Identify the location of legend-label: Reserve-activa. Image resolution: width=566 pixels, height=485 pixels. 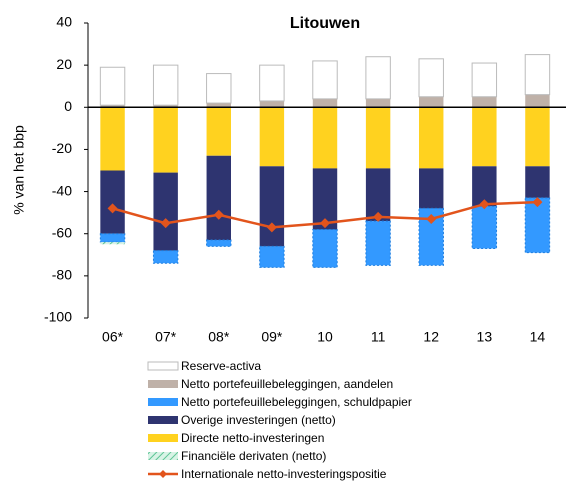
(221, 366).